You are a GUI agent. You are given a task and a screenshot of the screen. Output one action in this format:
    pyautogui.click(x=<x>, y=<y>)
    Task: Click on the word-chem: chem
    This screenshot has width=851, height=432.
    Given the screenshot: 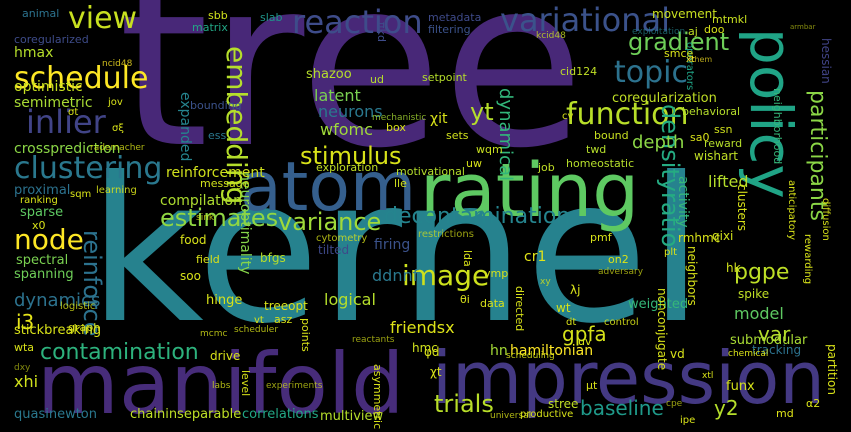 What is the action you would take?
    pyautogui.click(x=701, y=59)
    